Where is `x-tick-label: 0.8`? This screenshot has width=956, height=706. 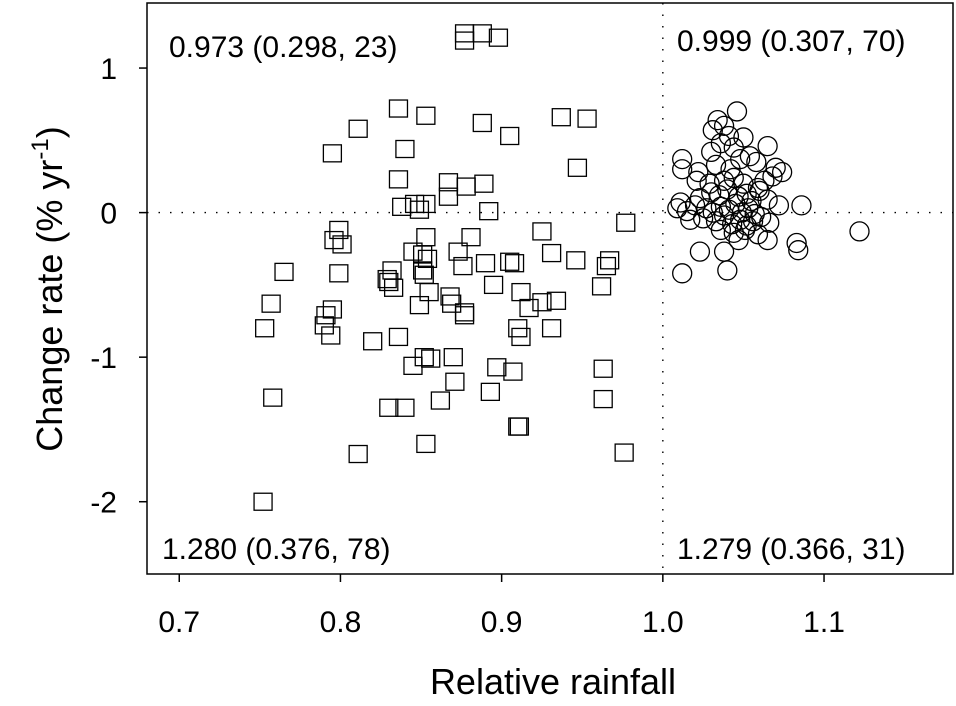
x-tick-label: 0.8 is located at coordinates (341, 622).